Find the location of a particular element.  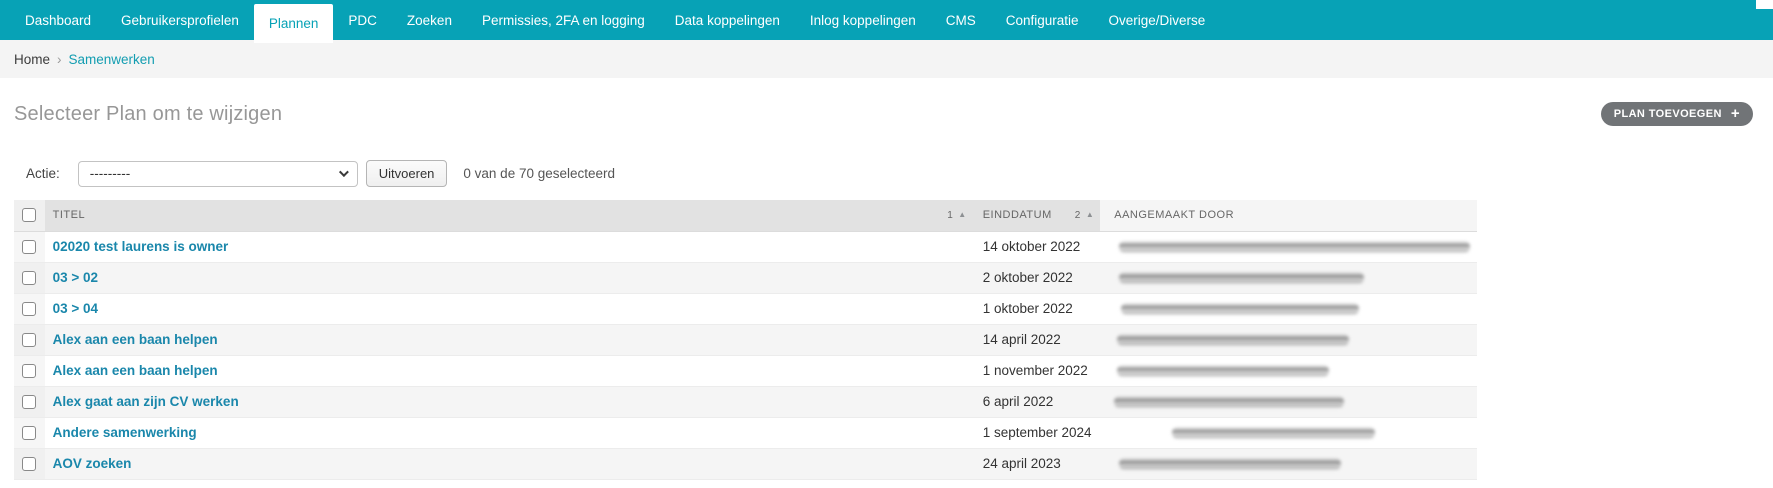

page-title: Selecteer Plan om te wijzigen is located at coordinates (148, 113).